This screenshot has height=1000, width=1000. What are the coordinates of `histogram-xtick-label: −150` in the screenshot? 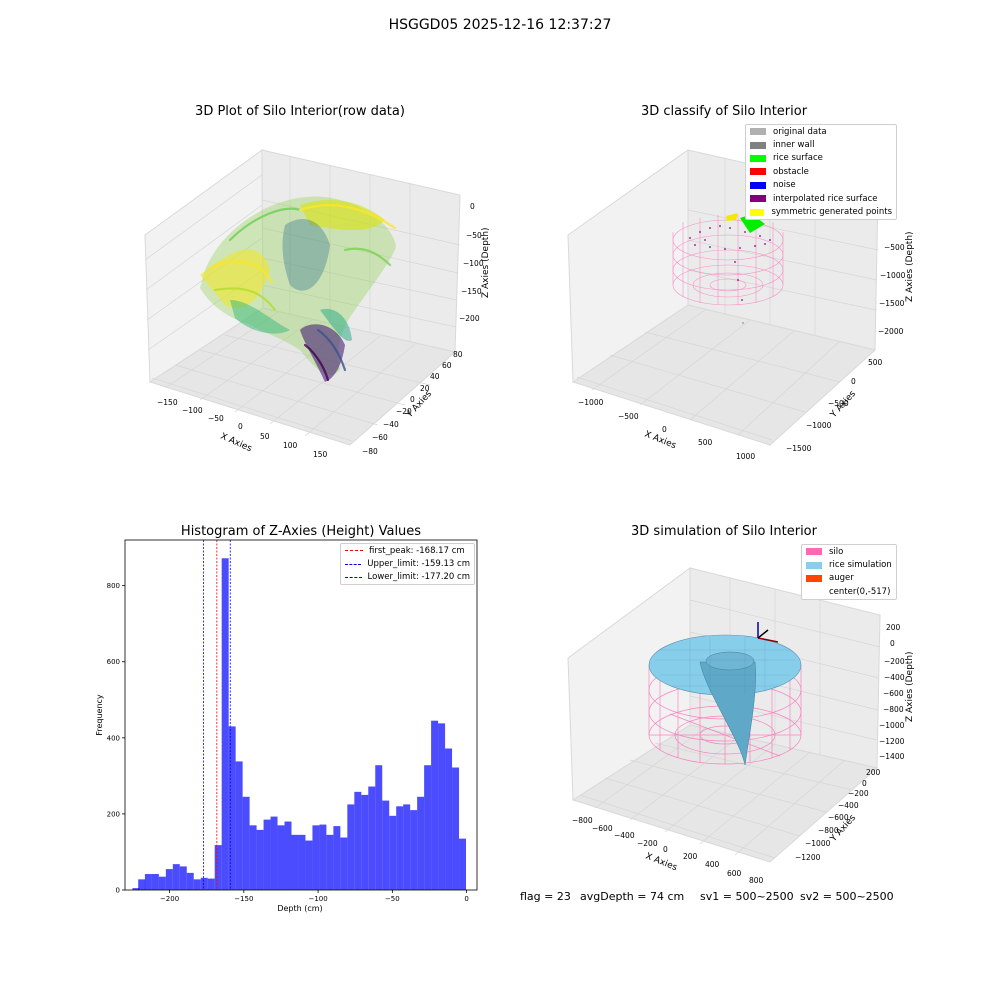 It's located at (243, 899).